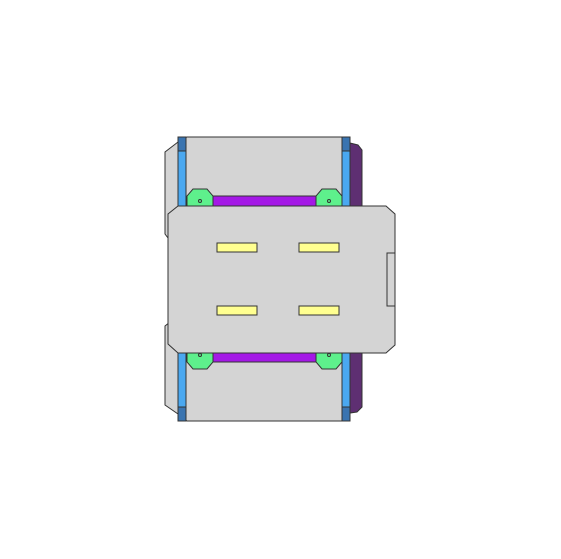  I want to click on right-rail-end-top, so click(346, 144).